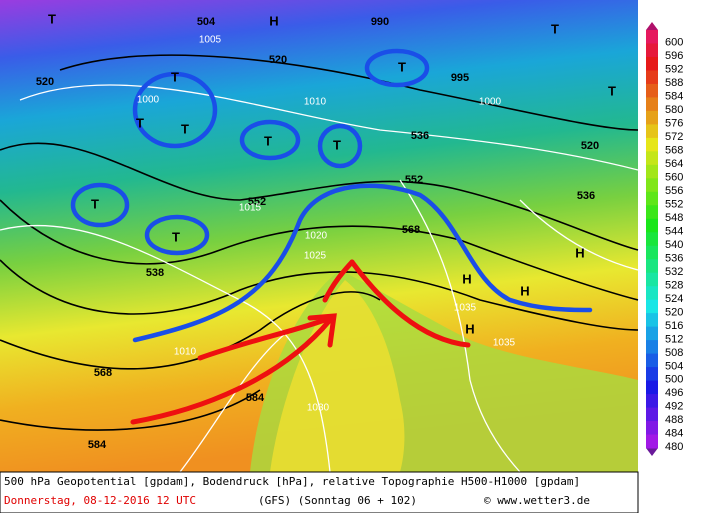 The width and height of the screenshot is (704, 518). Describe the element at coordinates (337, 376) in the screenshot. I see `yellow-region` at that location.